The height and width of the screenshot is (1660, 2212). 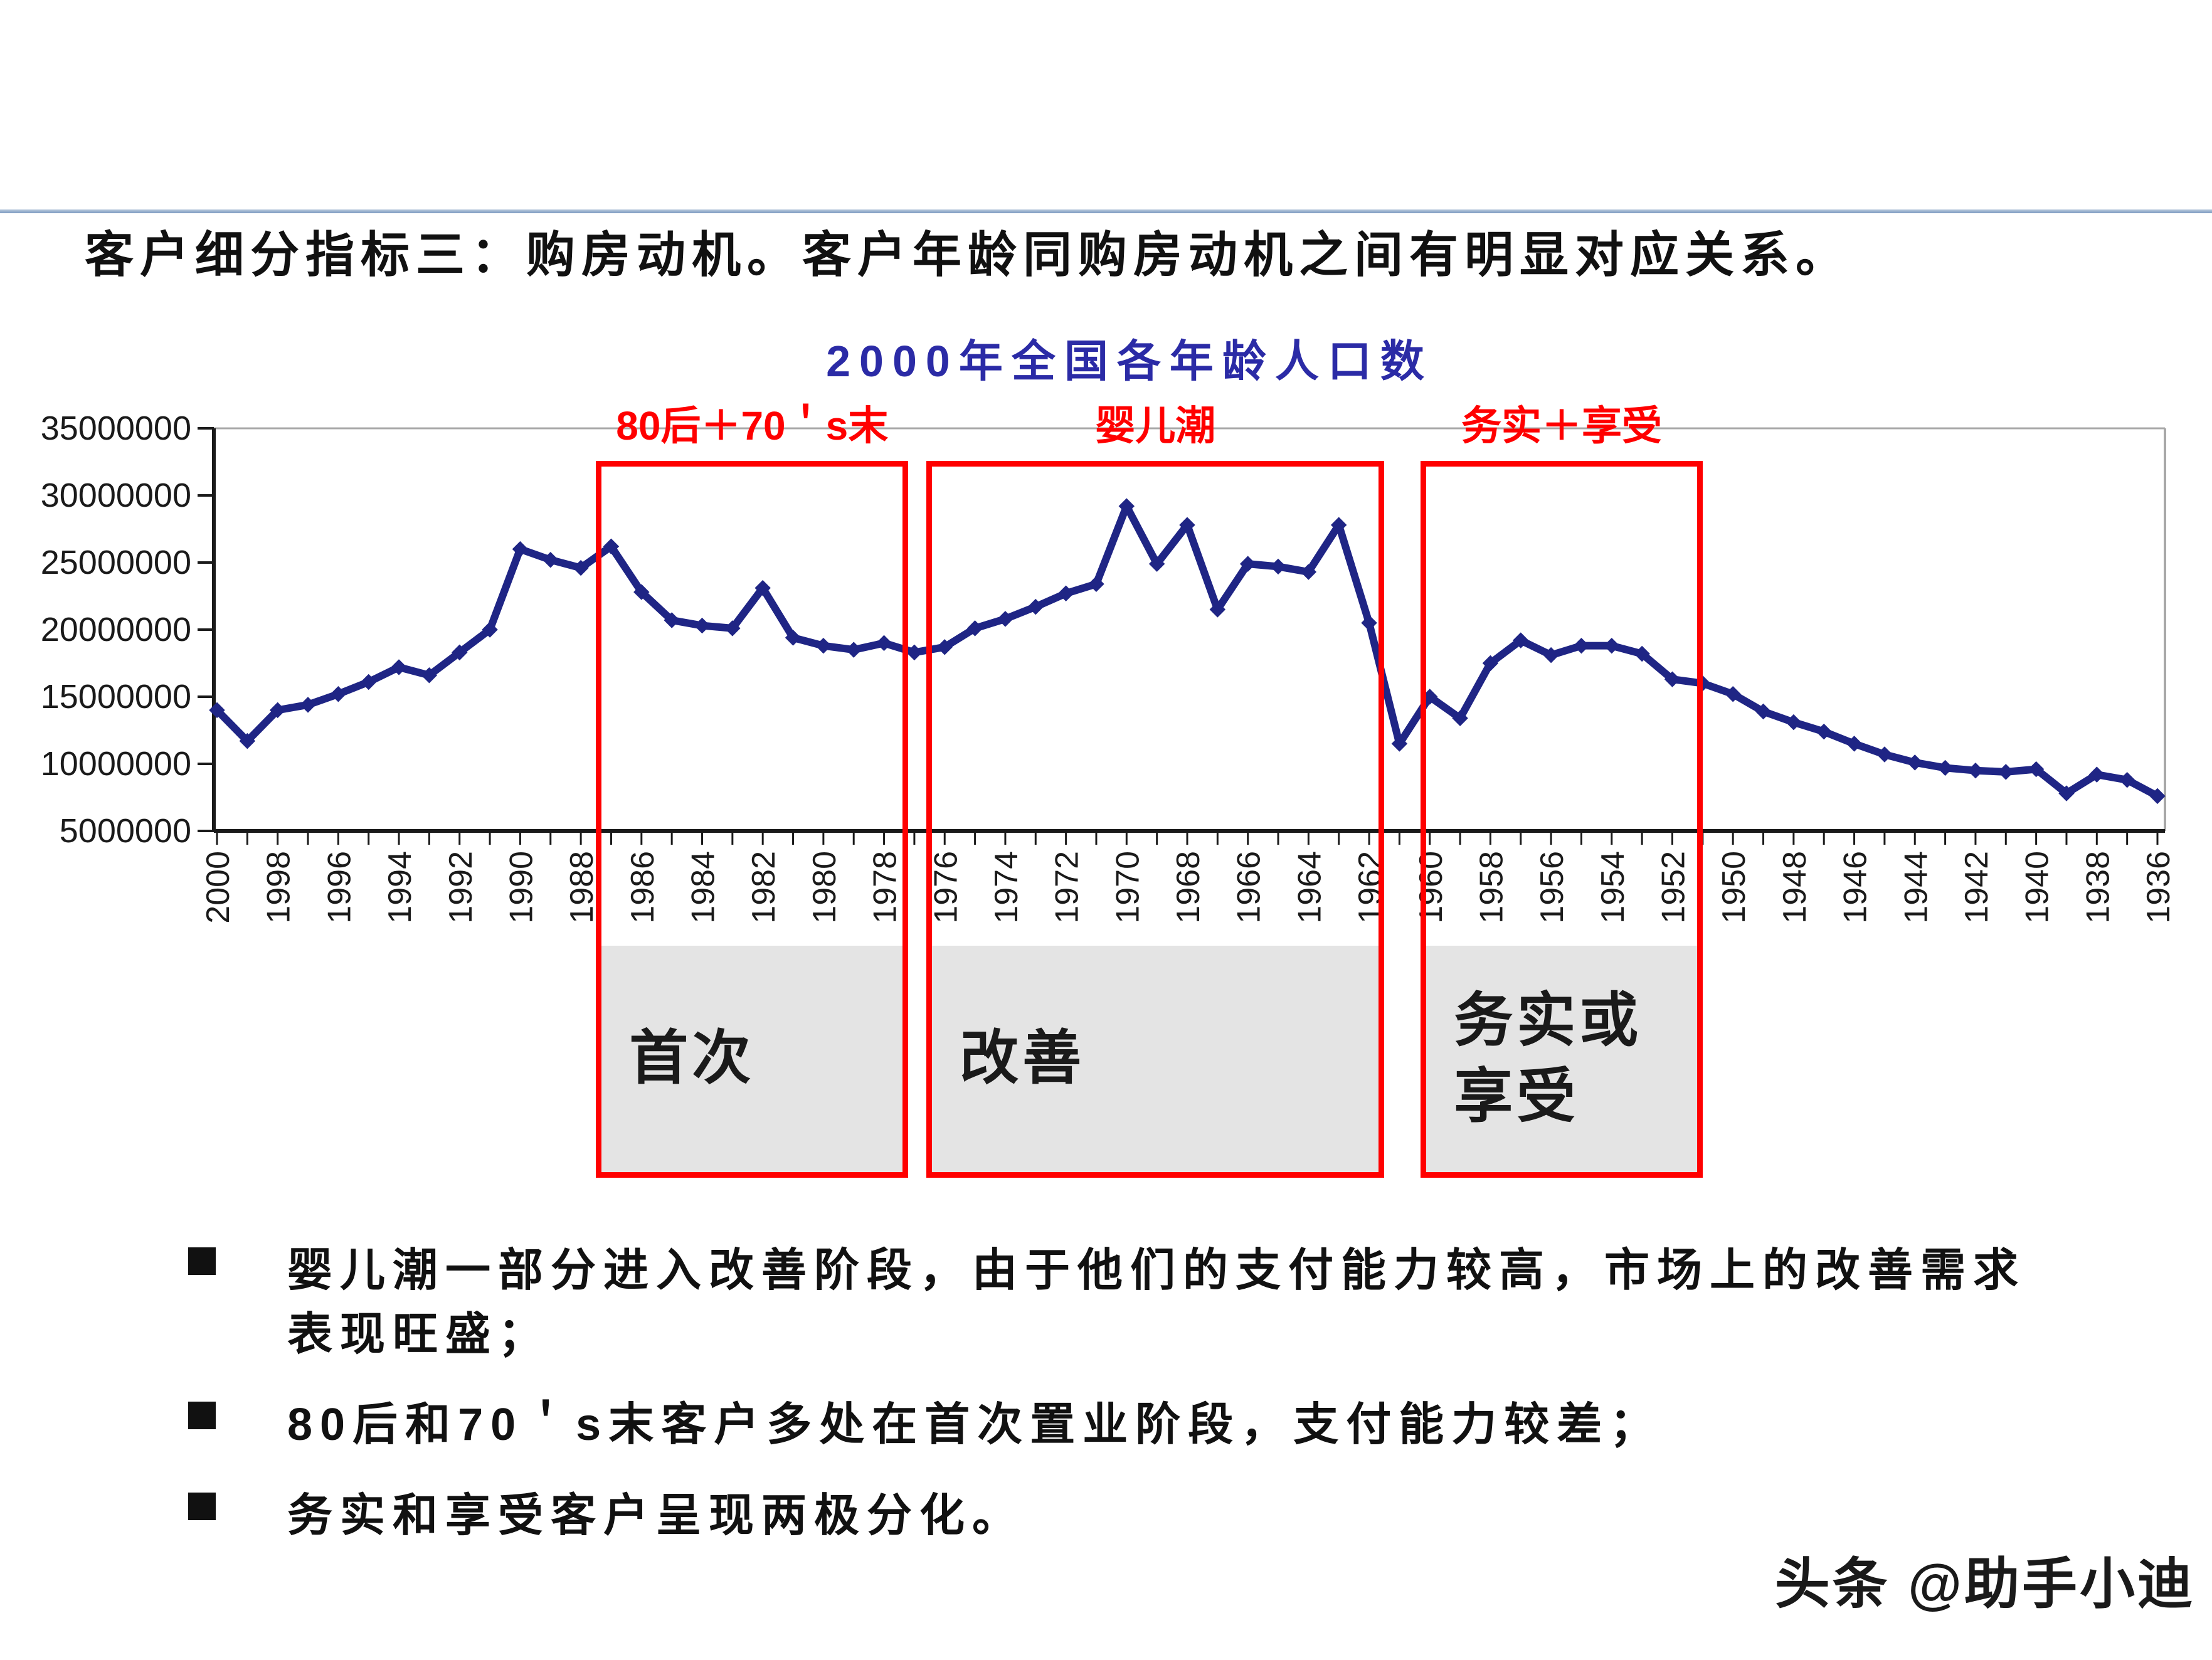 I want to click on x-axis-tick-label: 1996, so click(x=339, y=887).